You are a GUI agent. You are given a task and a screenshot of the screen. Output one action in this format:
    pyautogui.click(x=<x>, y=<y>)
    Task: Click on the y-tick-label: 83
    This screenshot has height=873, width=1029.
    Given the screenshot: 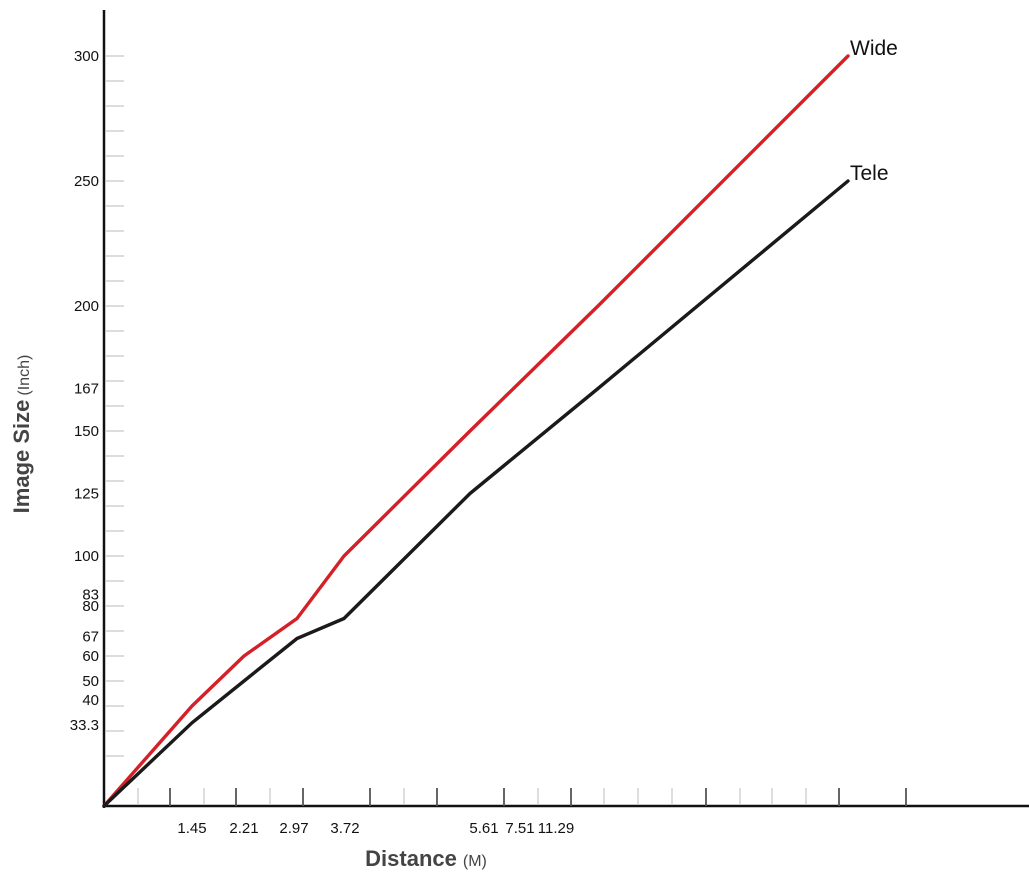 What is the action you would take?
    pyautogui.click(x=90, y=595)
    